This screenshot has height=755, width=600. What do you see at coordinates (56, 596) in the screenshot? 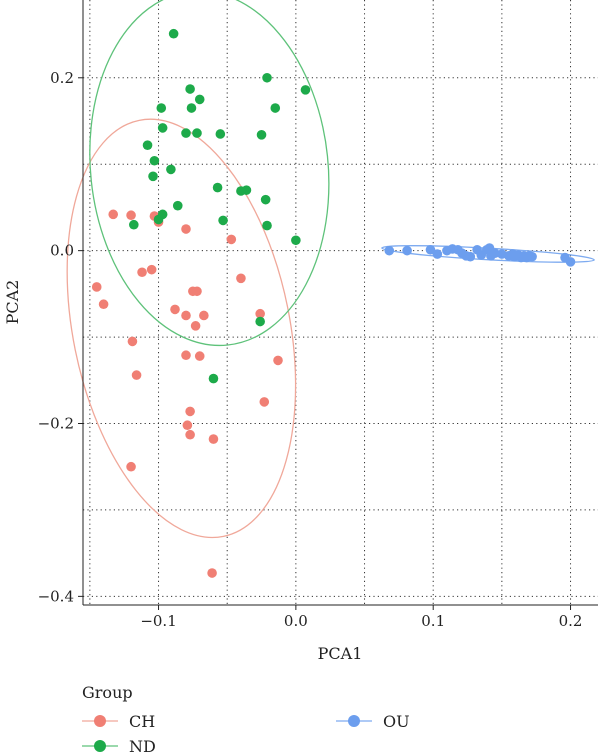
I see `y-tick-label: −0.4` at bounding box center [56, 596].